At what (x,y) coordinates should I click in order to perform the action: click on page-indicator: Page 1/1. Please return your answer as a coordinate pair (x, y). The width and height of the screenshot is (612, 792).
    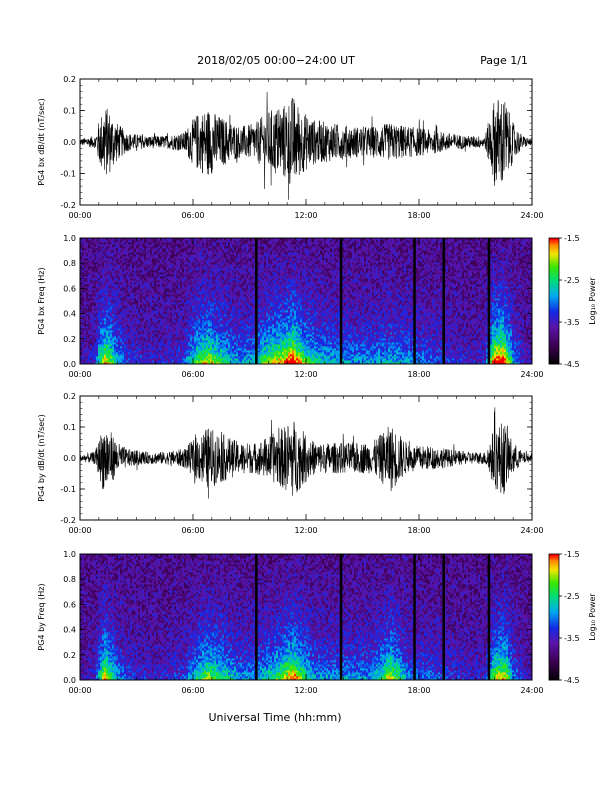
    Looking at the image, I should click on (504, 60).